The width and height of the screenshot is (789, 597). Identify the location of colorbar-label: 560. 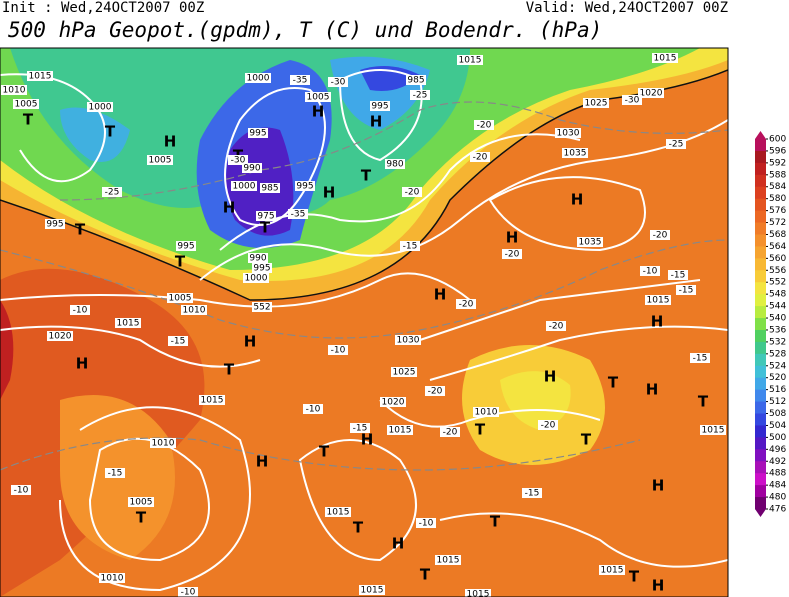
(777, 259).